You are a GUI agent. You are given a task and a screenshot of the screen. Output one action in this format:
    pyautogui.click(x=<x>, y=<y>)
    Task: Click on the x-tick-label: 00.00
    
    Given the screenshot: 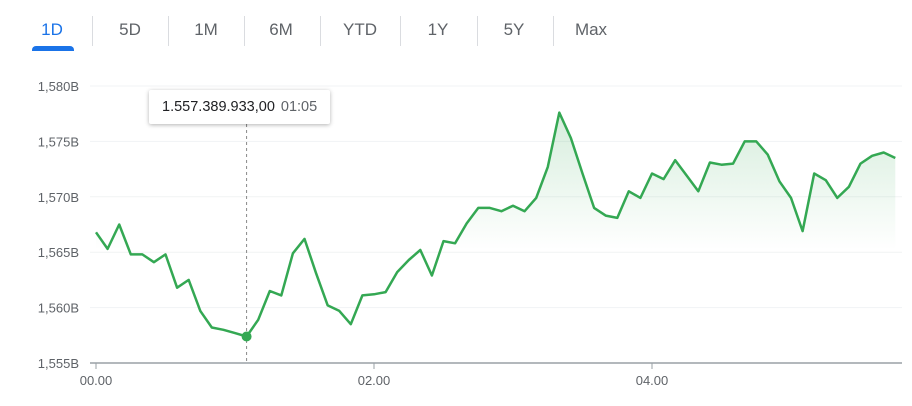 What is the action you would take?
    pyautogui.click(x=96, y=380)
    